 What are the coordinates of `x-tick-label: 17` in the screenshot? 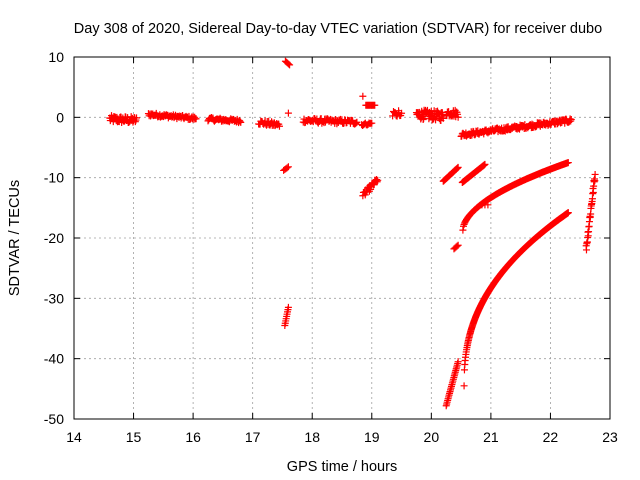 It's located at (253, 437).